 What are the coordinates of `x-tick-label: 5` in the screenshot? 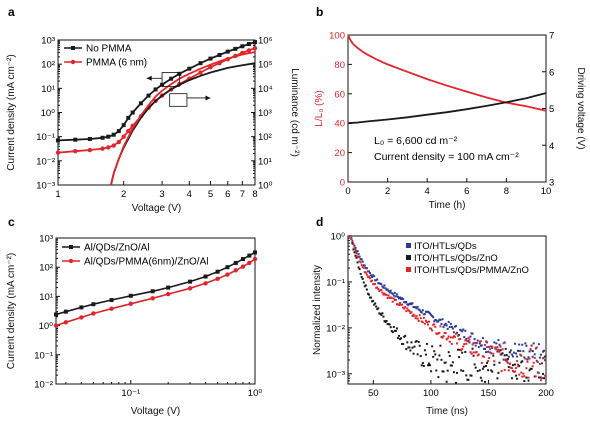 It's located at (210, 194).